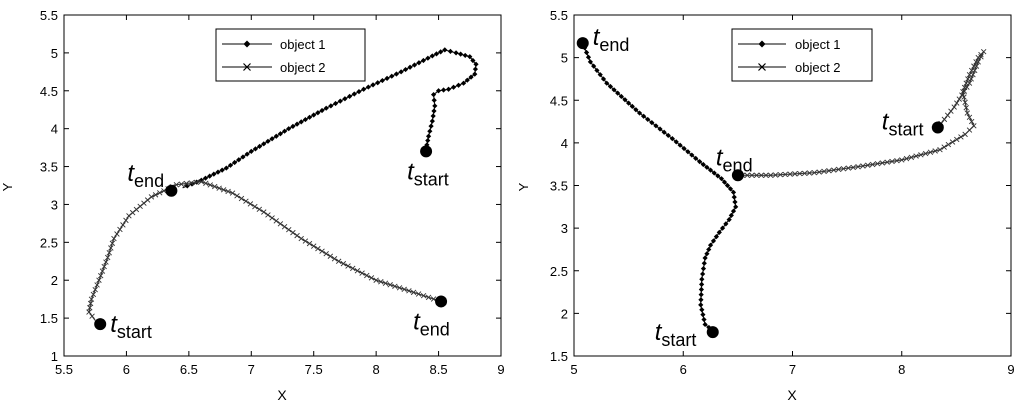 The height and width of the screenshot is (407, 1024). I want to click on y-tick-label: 2, so click(564, 313).